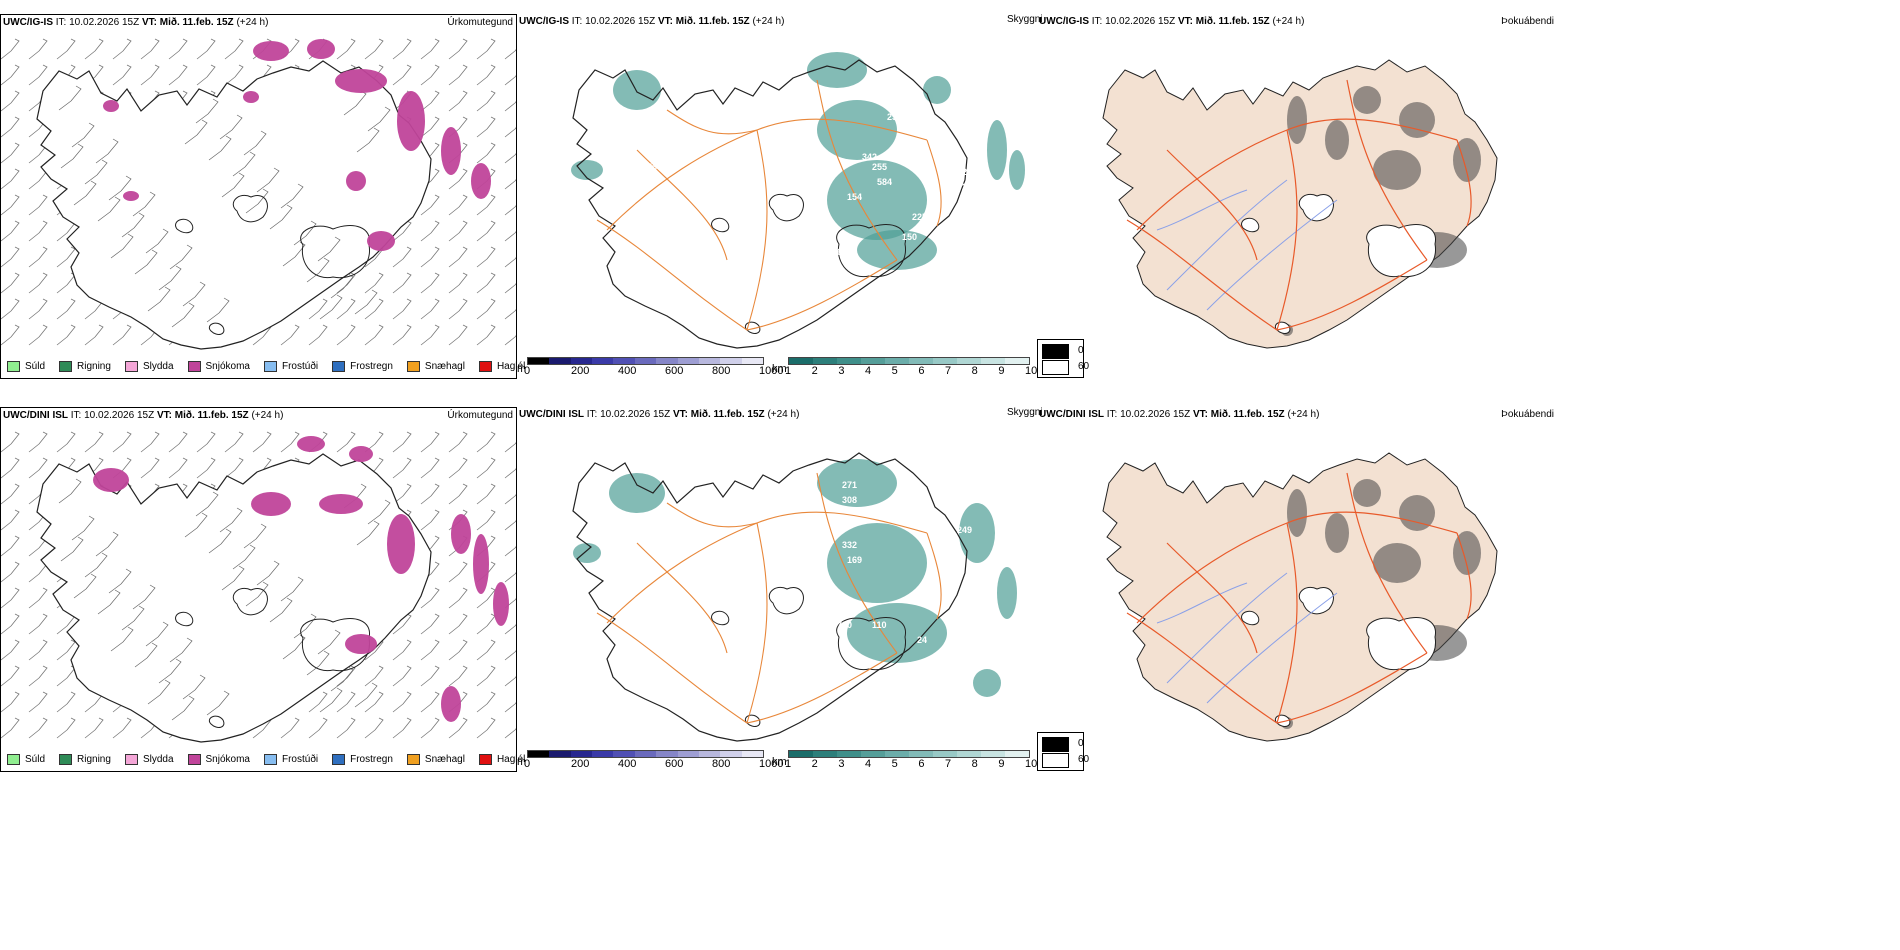 Image resolution: width=1900 pixels, height=950 pixels. Describe the element at coordinates (645, 361) in the screenshot. I see `colorbar-strip` at that location.